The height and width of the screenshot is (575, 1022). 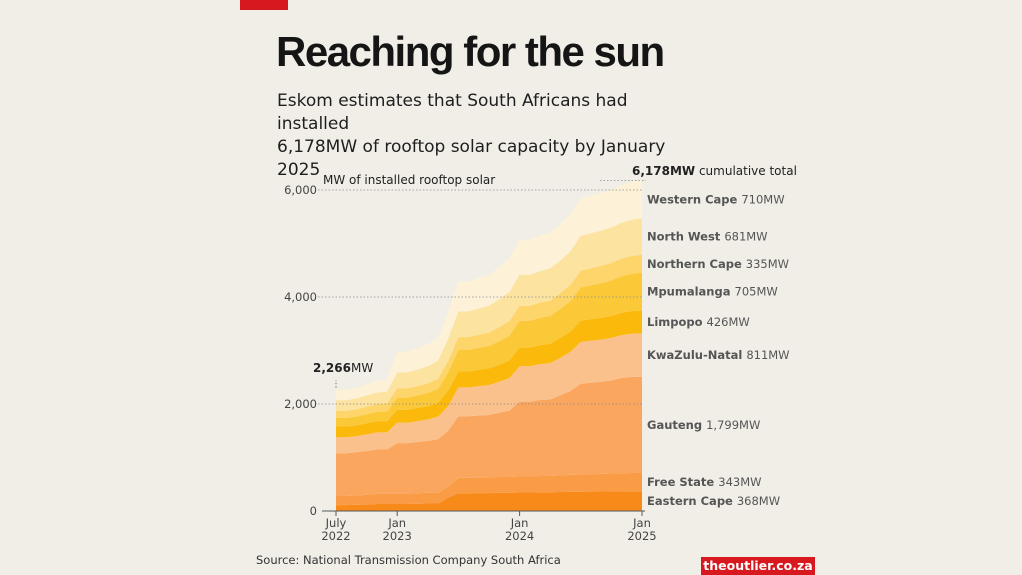 What do you see at coordinates (397, 536) in the screenshot?
I see `x-tick-label-1-year: 2023` at bounding box center [397, 536].